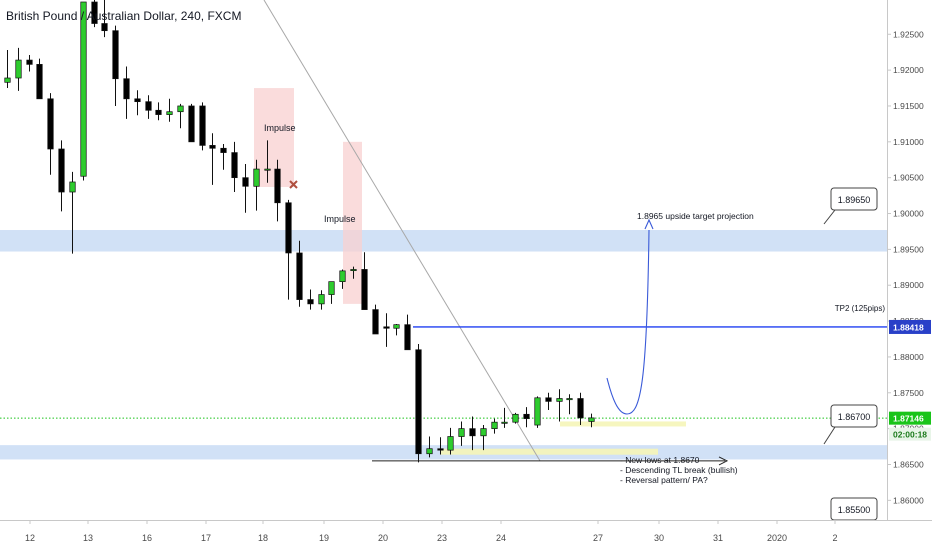 The width and height of the screenshot is (932, 550). I want to click on base-highlight, so click(549, 451).